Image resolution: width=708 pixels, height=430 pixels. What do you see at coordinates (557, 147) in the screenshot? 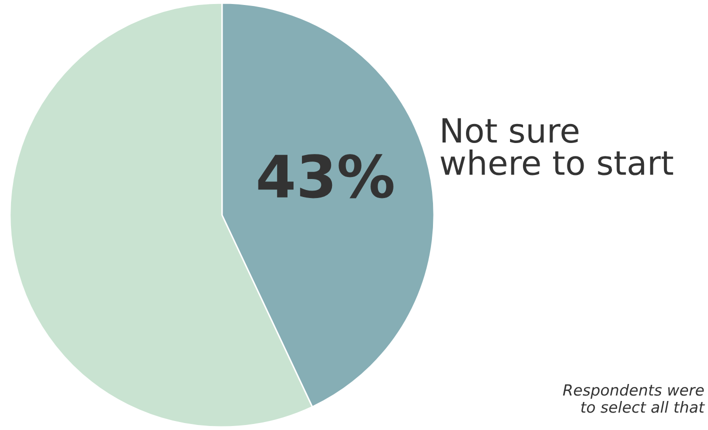
I see `slice-label: Not sure where to start` at bounding box center [557, 147].